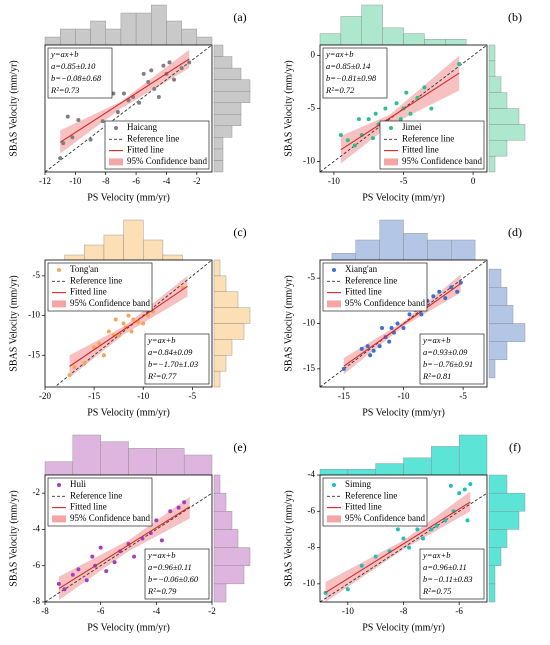 The image size is (550, 645). What do you see at coordinates (37, 528) in the screenshot?
I see `y-tick-label: -4` at bounding box center [37, 528].